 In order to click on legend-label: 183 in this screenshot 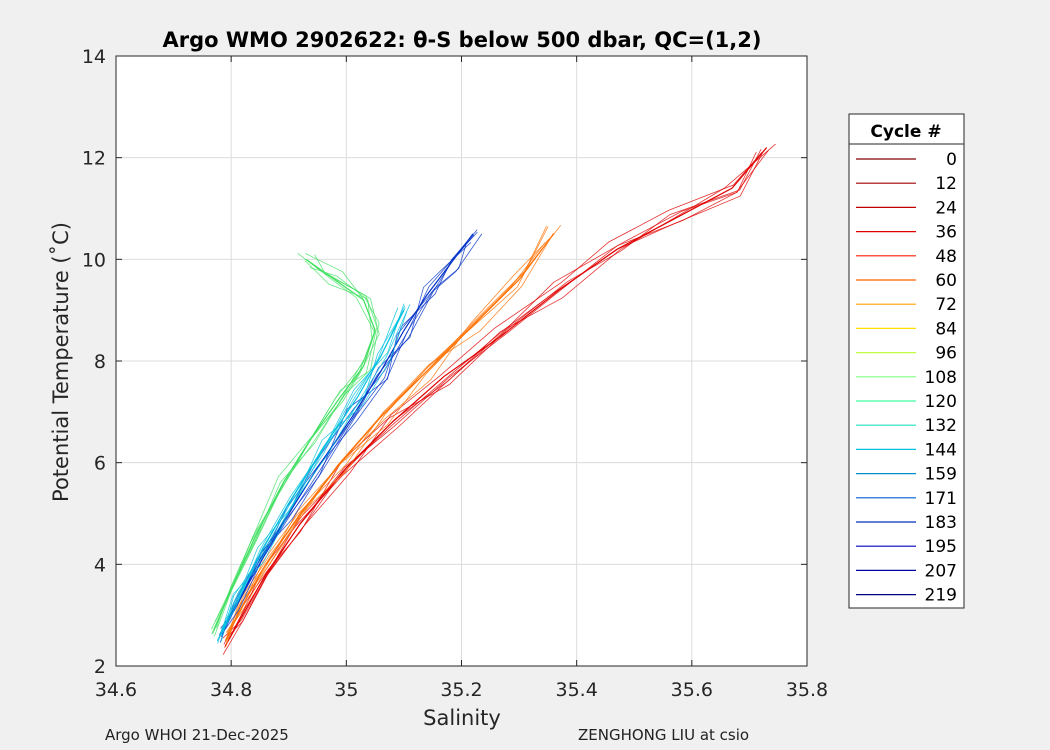, I will do `click(941, 523)`.